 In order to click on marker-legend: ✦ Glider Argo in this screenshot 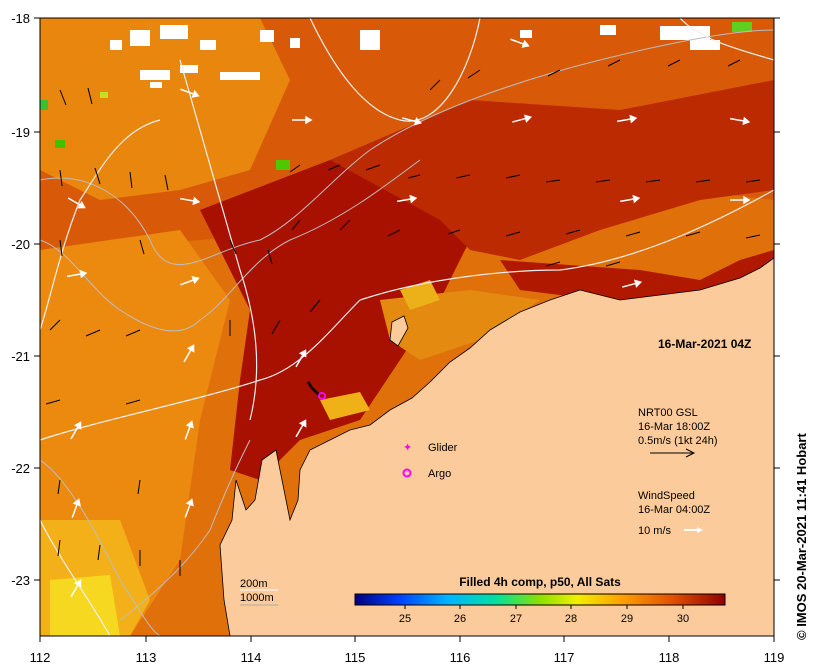, I will do `click(430, 461)`.